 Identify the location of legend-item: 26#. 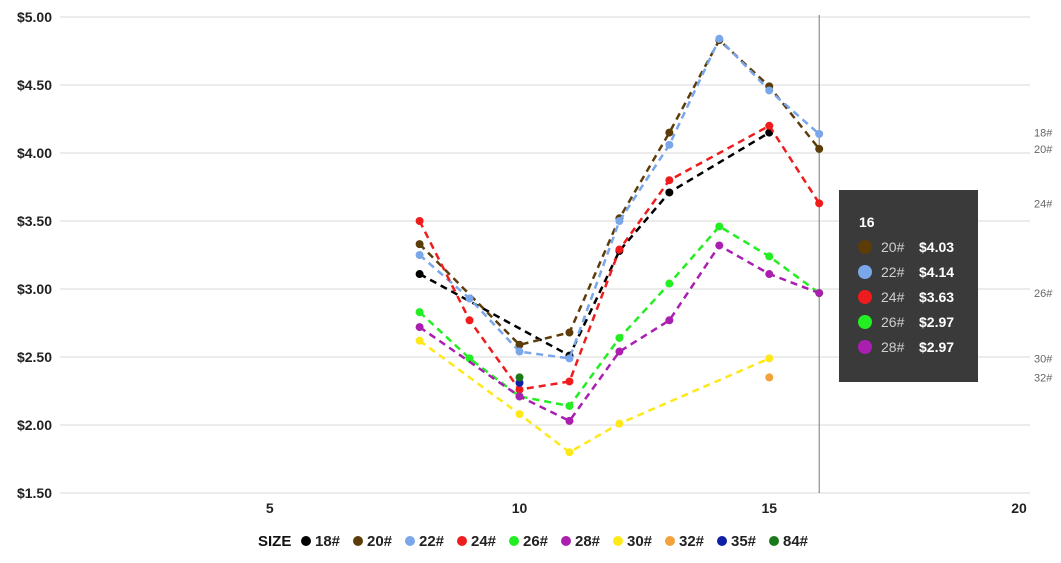
(536, 541).